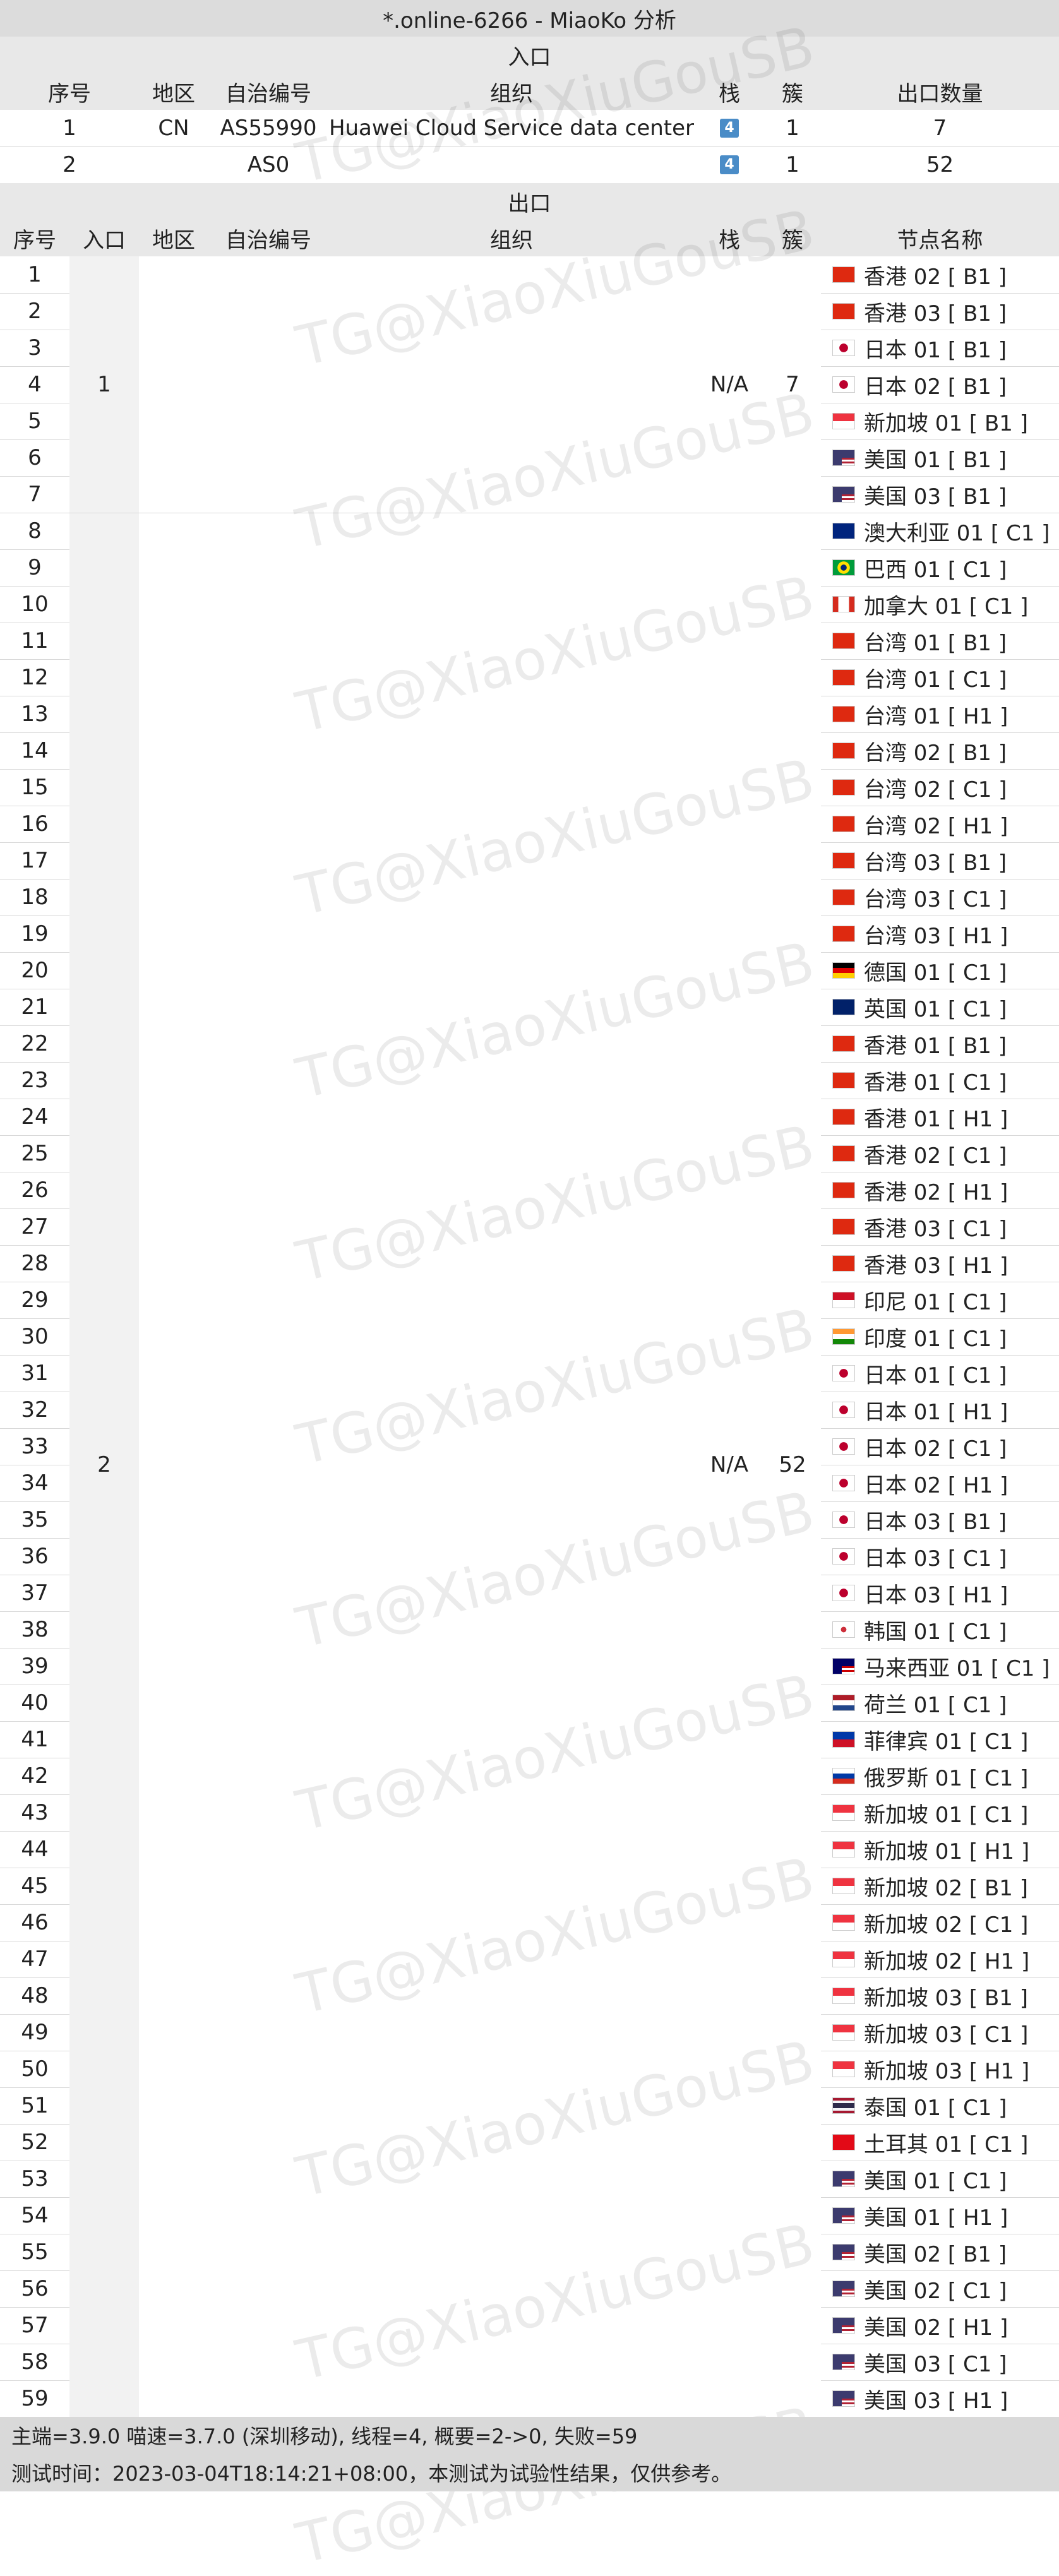 Image resolution: width=1059 pixels, height=2576 pixels. What do you see at coordinates (946, 2069) in the screenshot?
I see `node-name-cell: 新加坡 03 [ H1 ]` at bounding box center [946, 2069].